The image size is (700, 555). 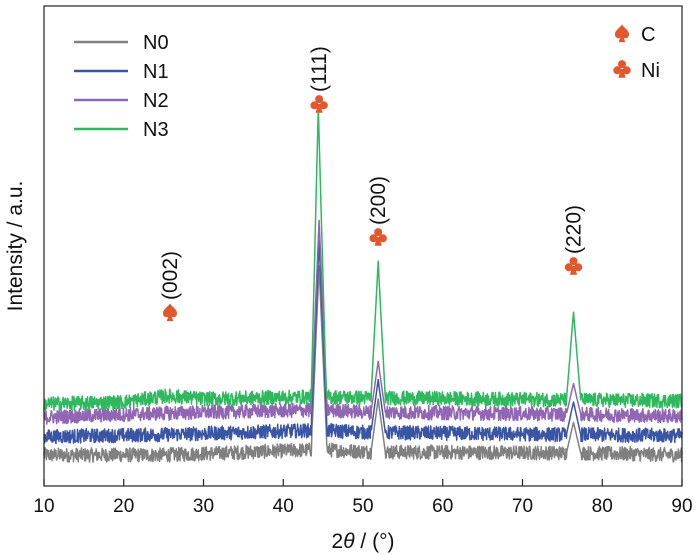 What do you see at coordinates (363, 541) in the screenshot?
I see `x-axis-title: 2θ / (°)` at bounding box center [363, 541].